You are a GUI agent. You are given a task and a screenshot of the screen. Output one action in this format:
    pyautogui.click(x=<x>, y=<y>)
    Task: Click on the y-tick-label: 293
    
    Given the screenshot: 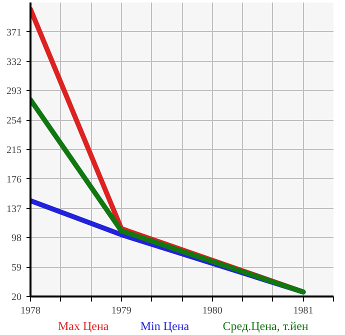 What is the action you would take?
    pyautogui.click(x=14, y=92)
    